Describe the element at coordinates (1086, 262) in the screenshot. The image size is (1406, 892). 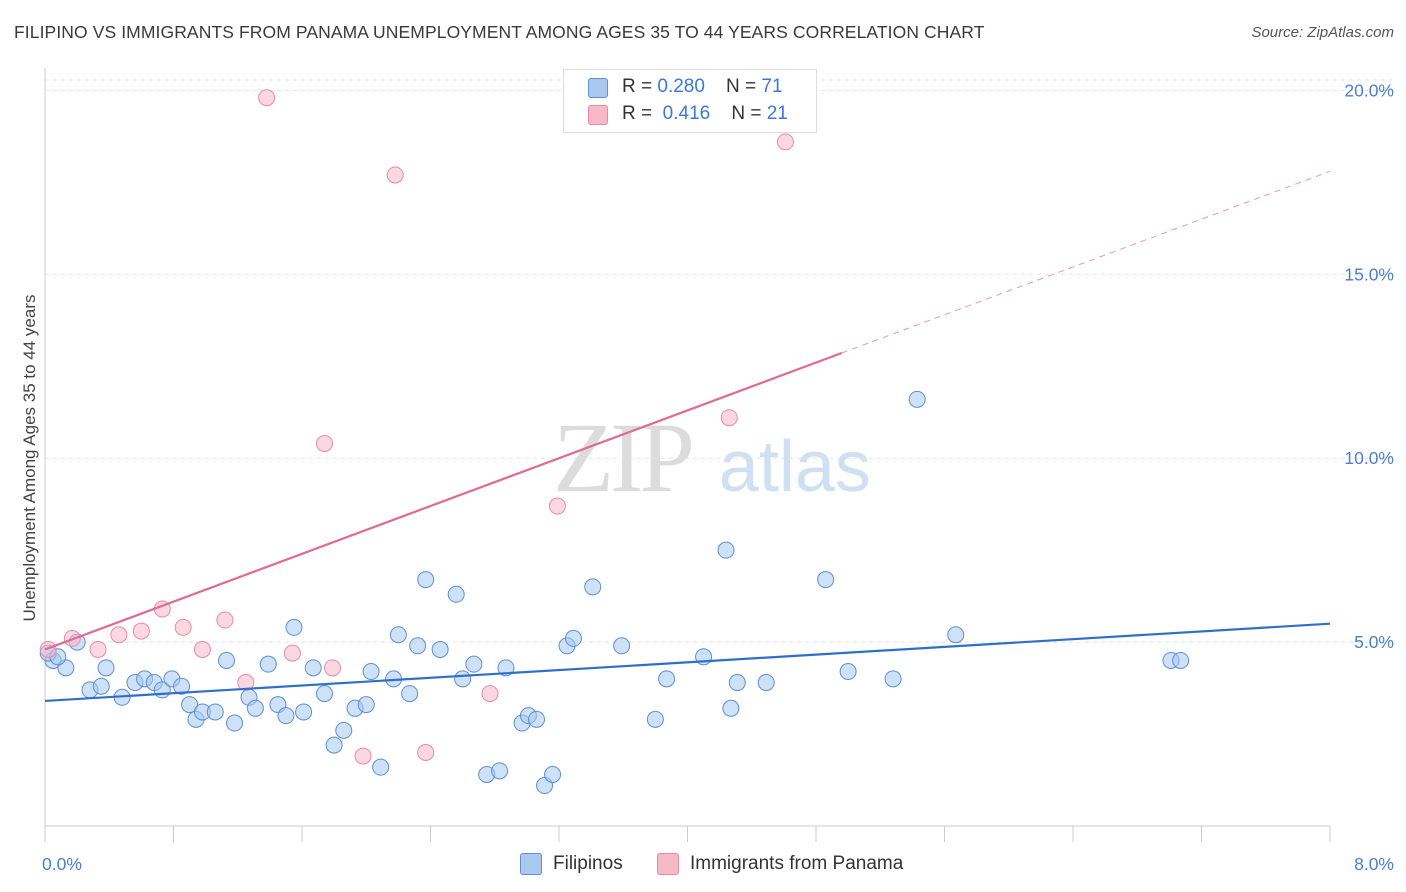
I see `panama-trend-line-extension` at that location.